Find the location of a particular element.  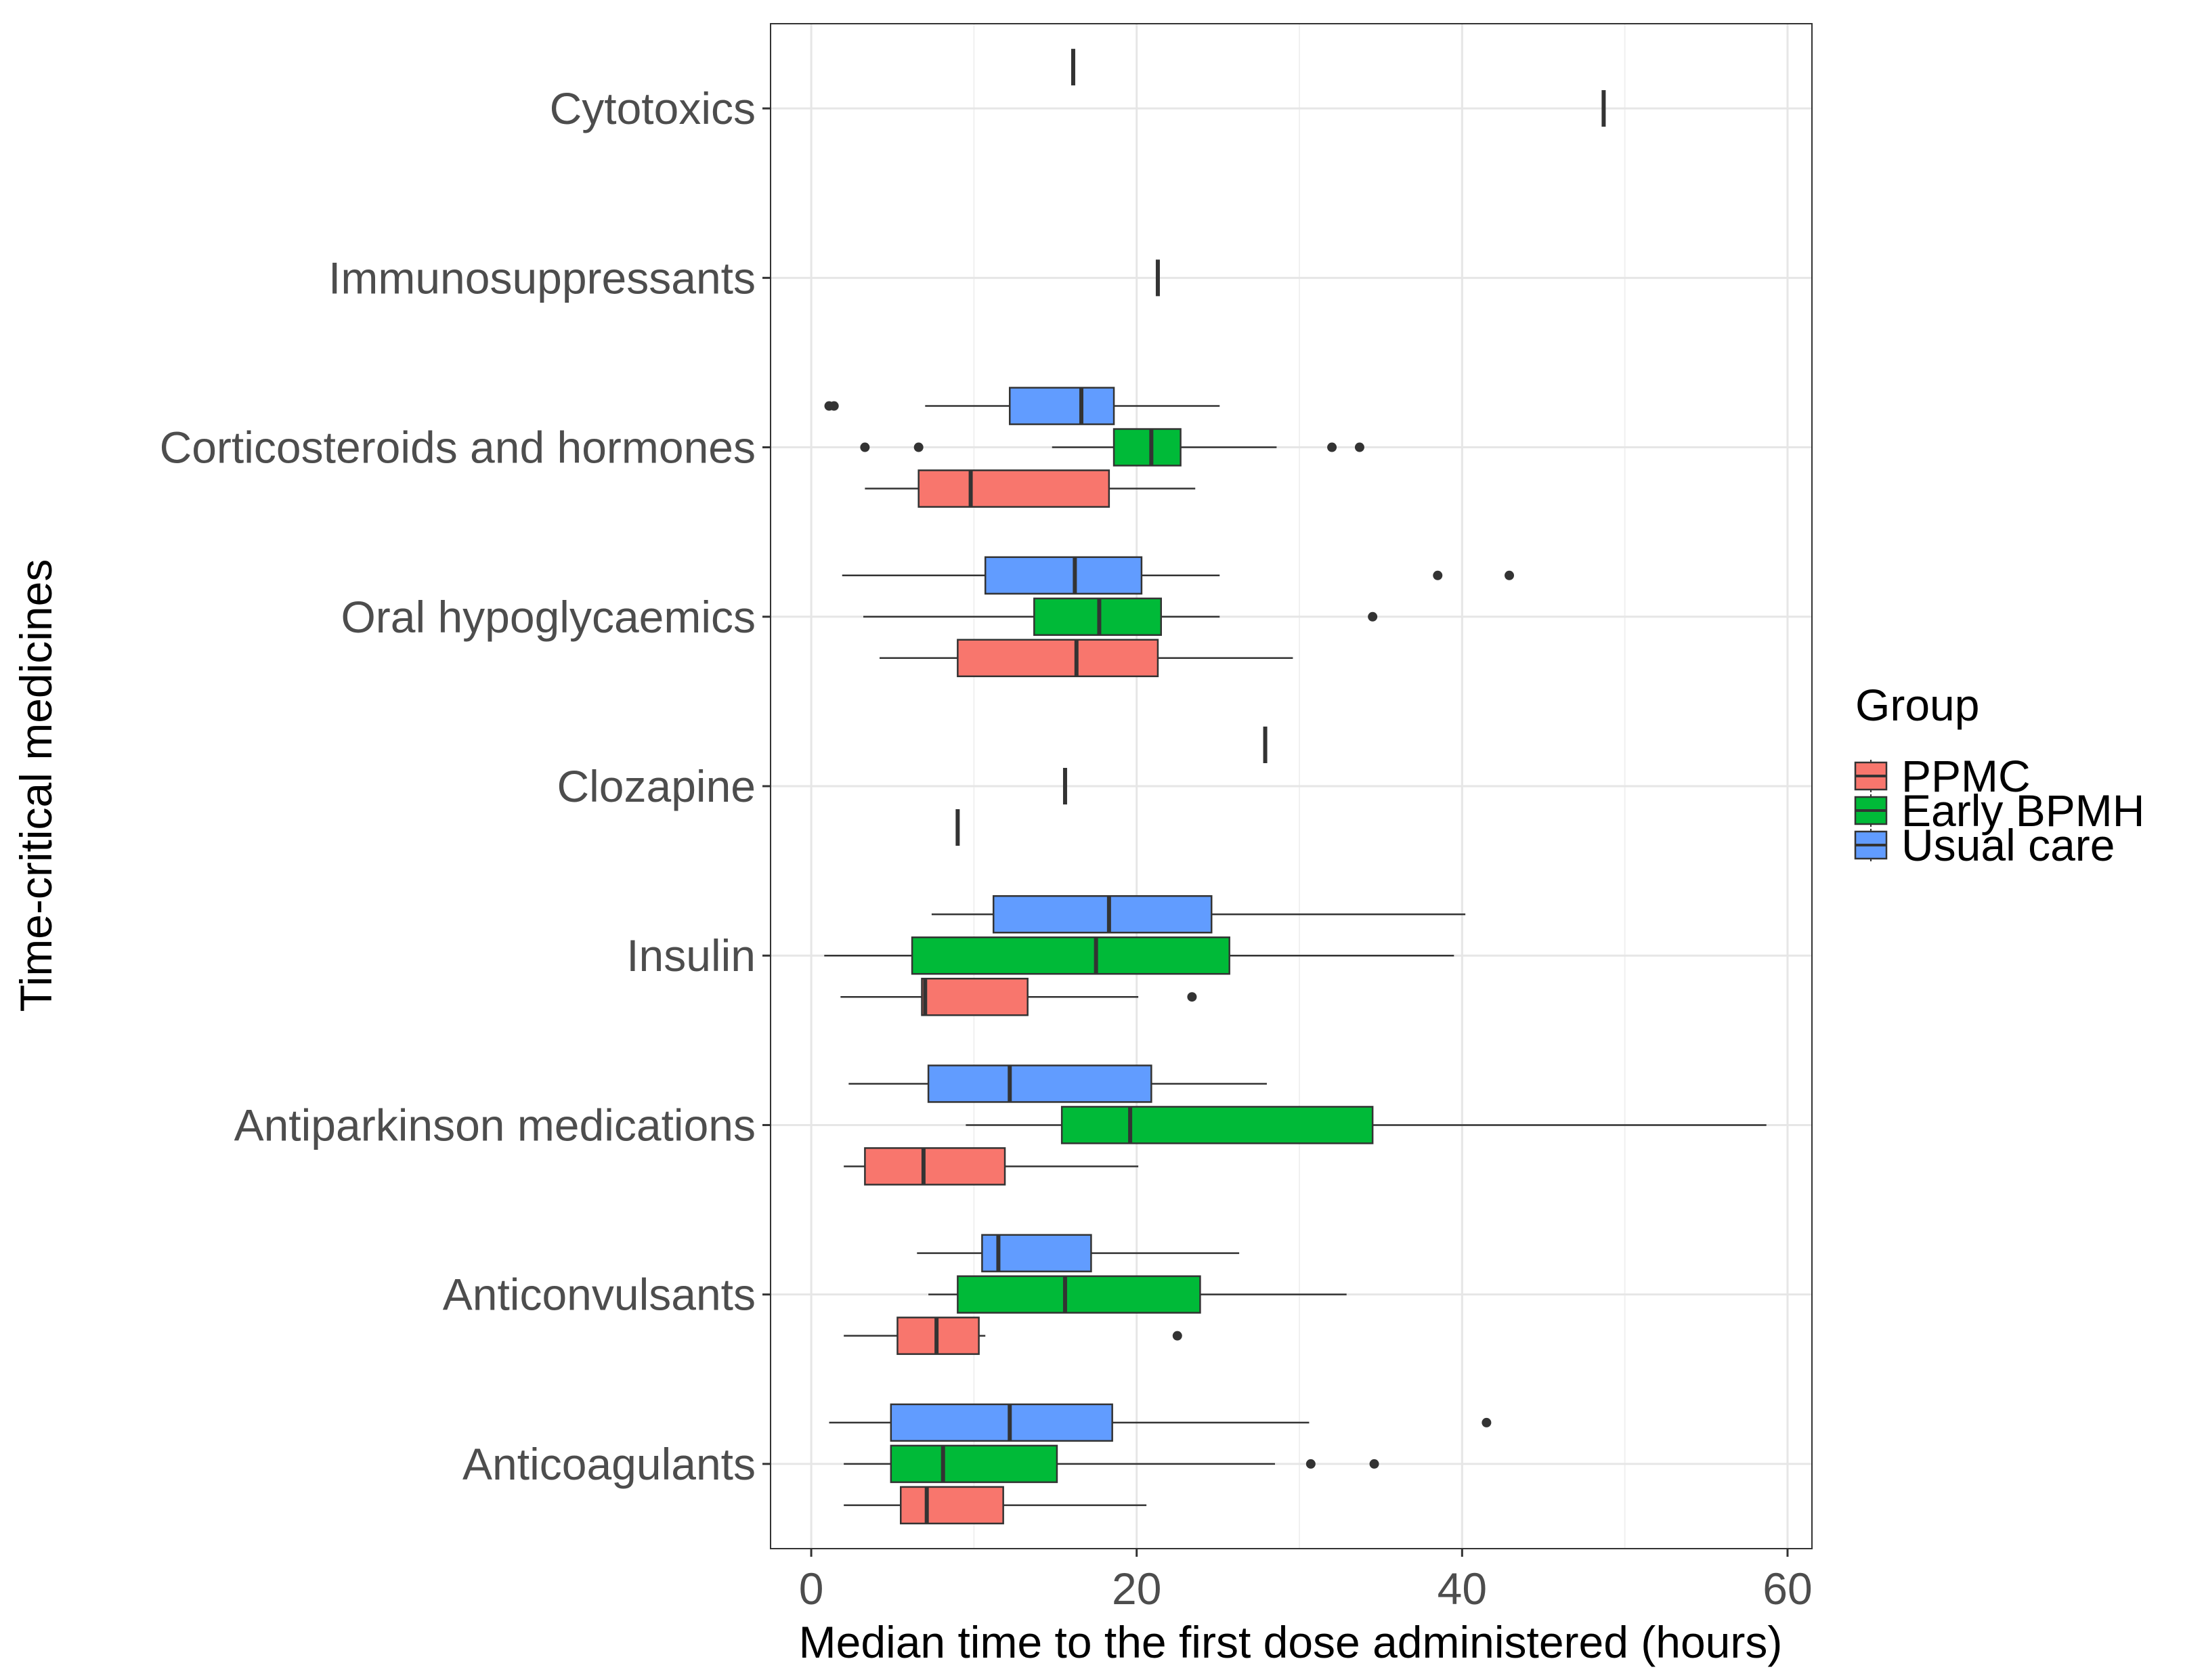

y-tick-label: Corticosteroids and hormones is located at coordinates (458, 448).